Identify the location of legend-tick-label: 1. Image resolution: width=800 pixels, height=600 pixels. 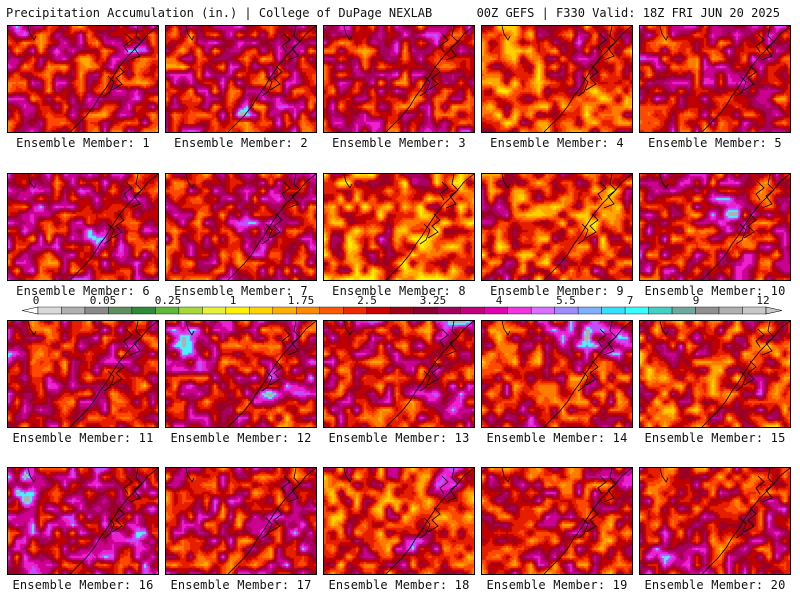
(233, 300).